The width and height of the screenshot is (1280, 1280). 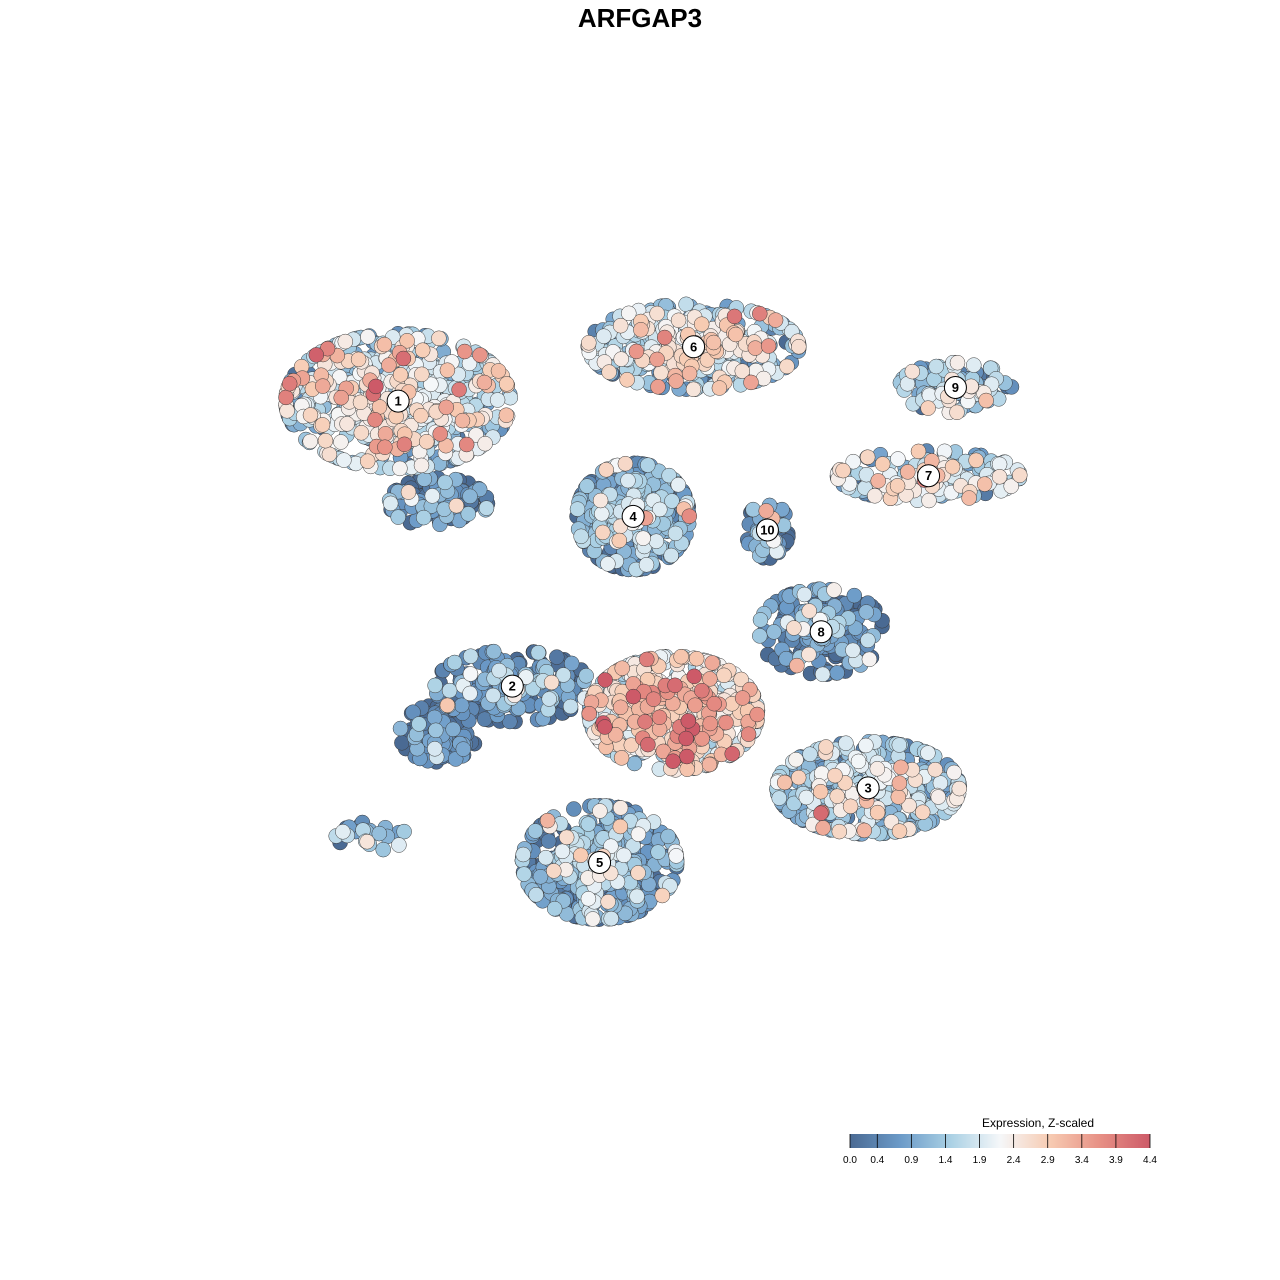 What do you see at coordinates (928, 475) in the screenshot?
I see `cluster-label-text: 7` at bounding box center [928, 475].